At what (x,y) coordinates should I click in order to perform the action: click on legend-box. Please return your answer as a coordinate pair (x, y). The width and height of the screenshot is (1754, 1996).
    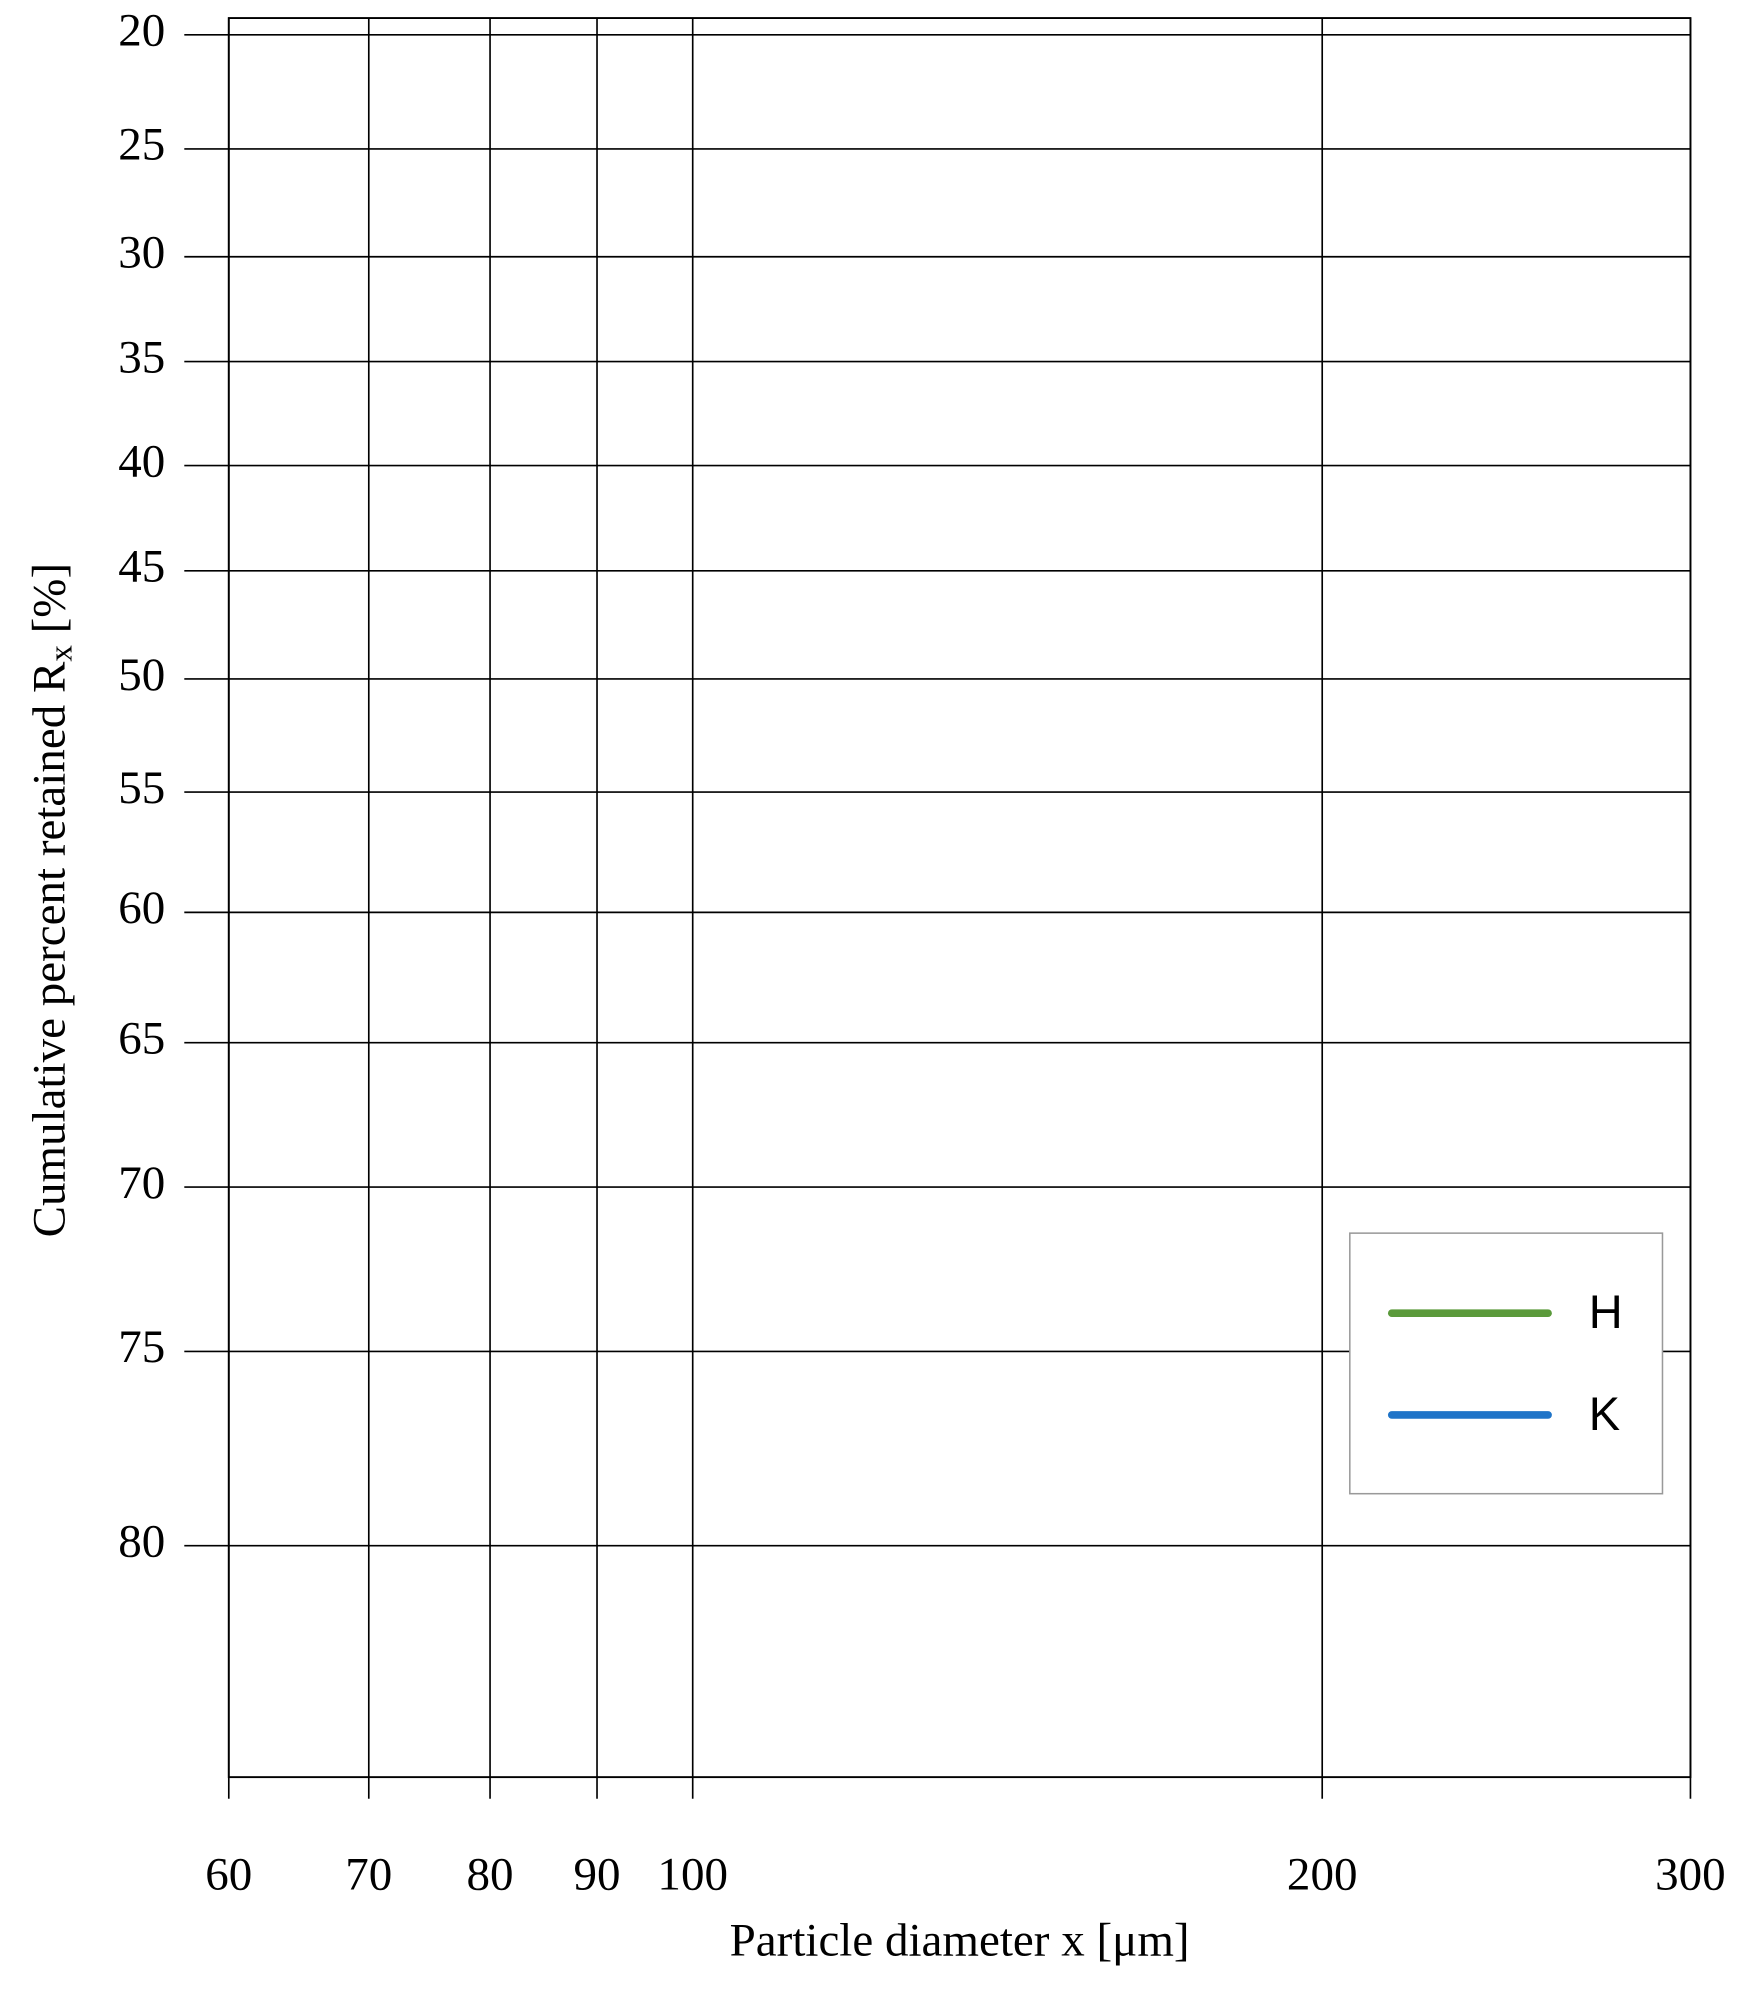
    Looking at the image, I should click on (1506, 1363).